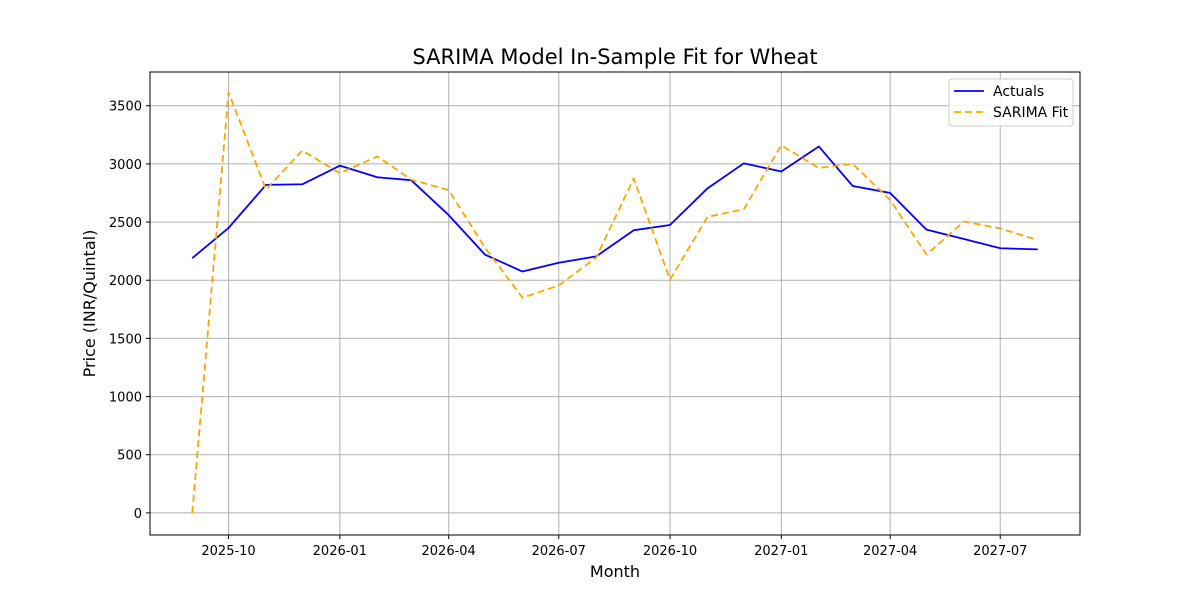  Describe the element at coordinates (129, 456) in the screenshot. I see `y-tick-label: 500` at that location.